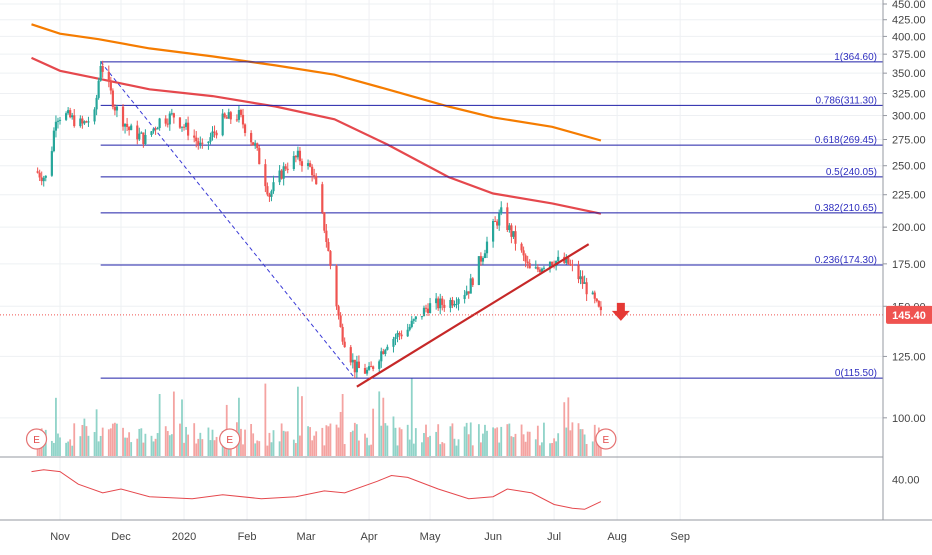  Describe the element at coordinates (851, 172) in the screenshot. I see `fib-level-label: 0.5(240.05)` at that location.